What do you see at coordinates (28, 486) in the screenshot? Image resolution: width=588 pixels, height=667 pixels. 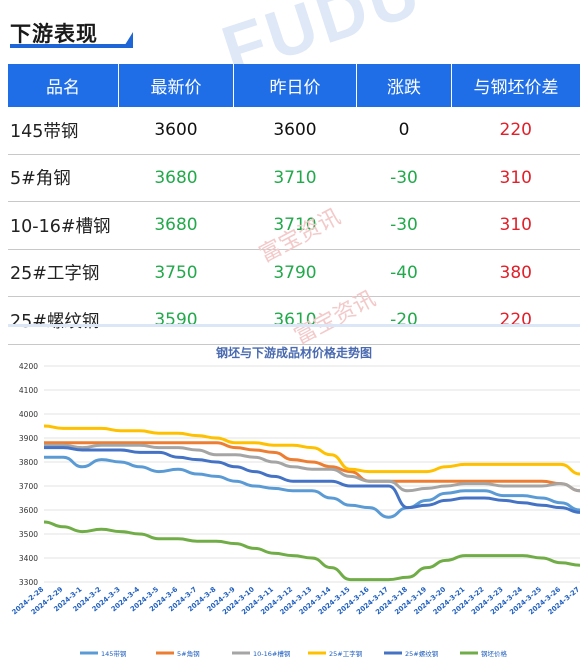 I see `y-tick-label: 3700` at bounding box center [28, 486].